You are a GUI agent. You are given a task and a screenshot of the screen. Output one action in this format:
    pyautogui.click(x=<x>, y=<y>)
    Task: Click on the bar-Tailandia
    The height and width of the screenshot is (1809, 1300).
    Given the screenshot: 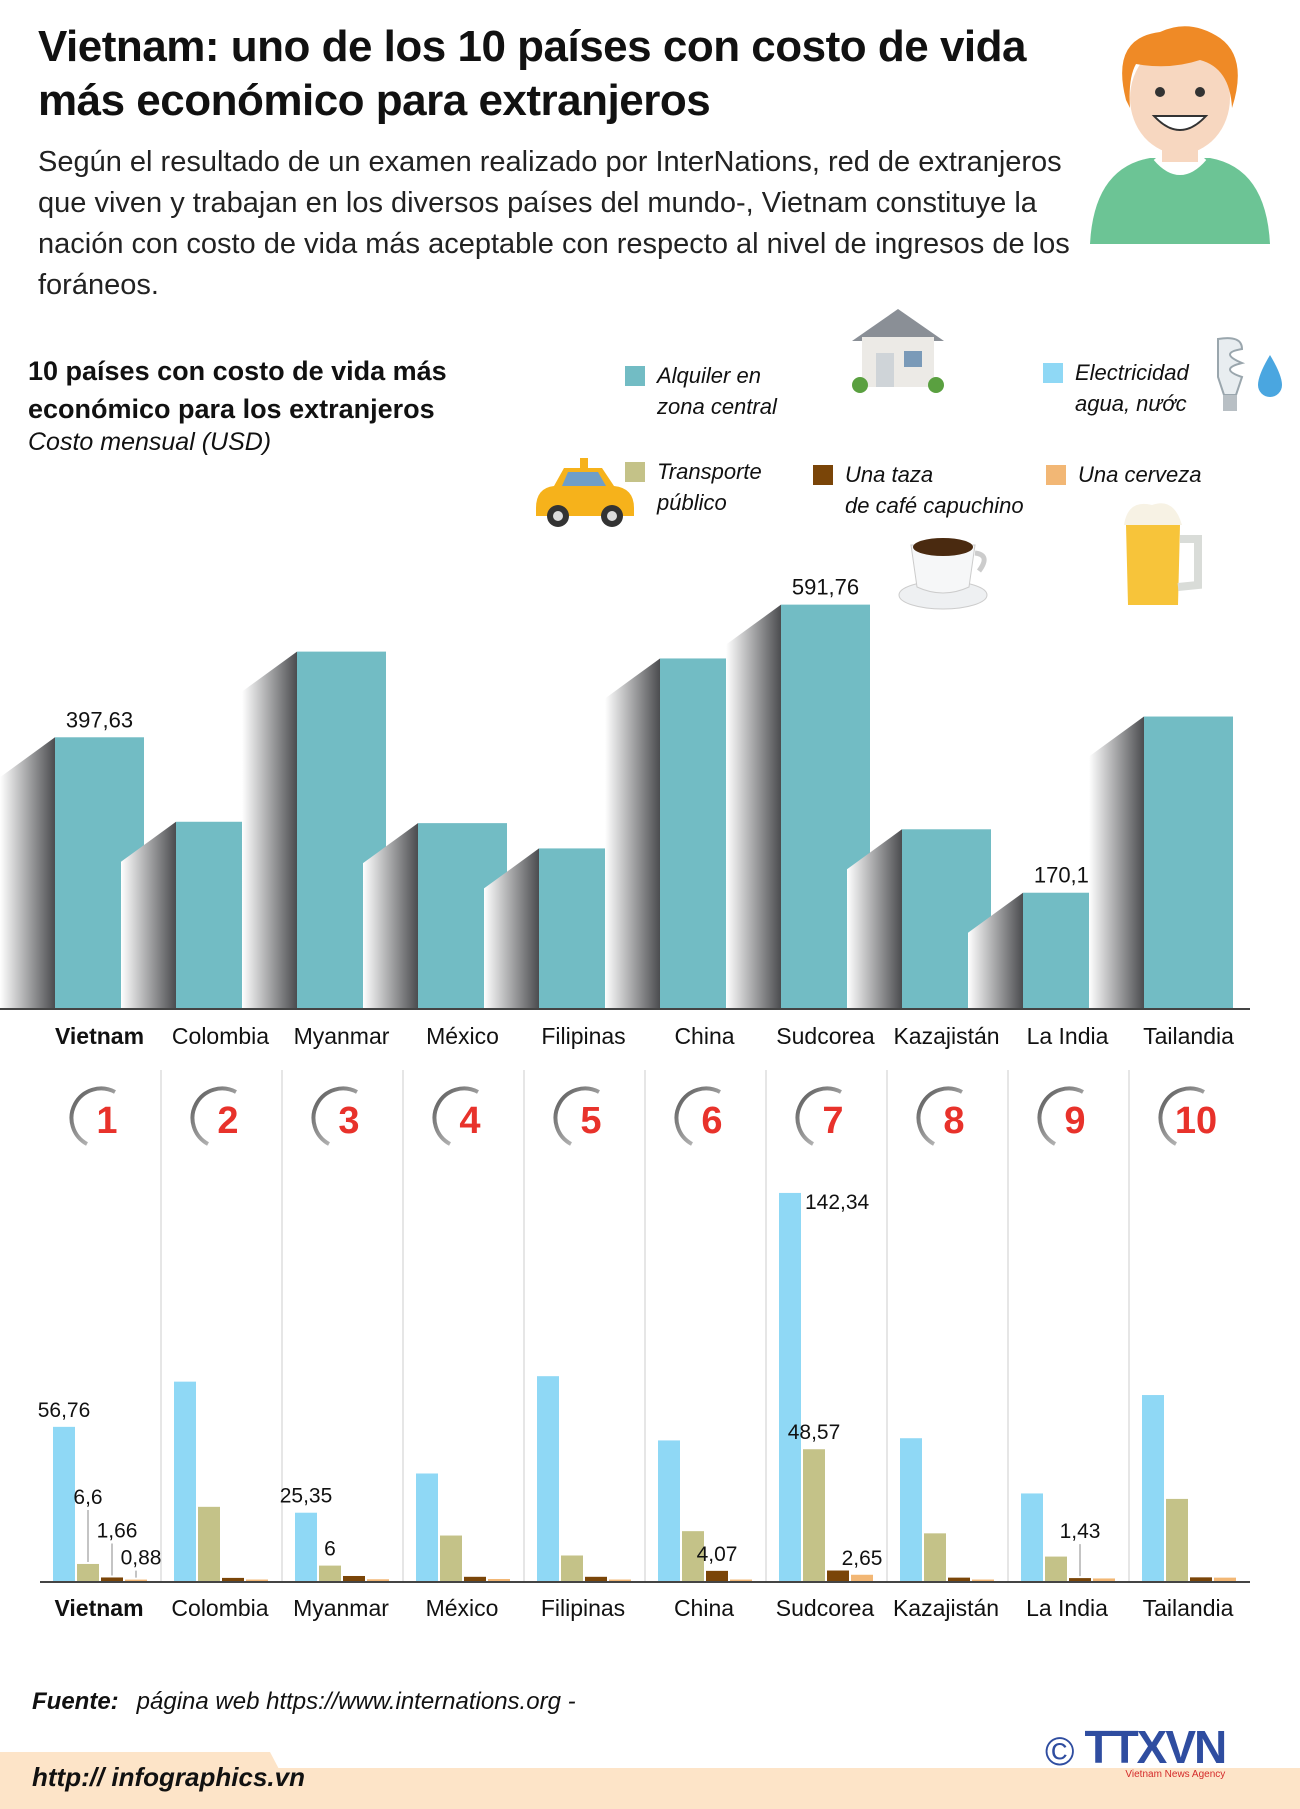 What is the action you would take?
    pyautogui.click(x=1188, y=862)
    